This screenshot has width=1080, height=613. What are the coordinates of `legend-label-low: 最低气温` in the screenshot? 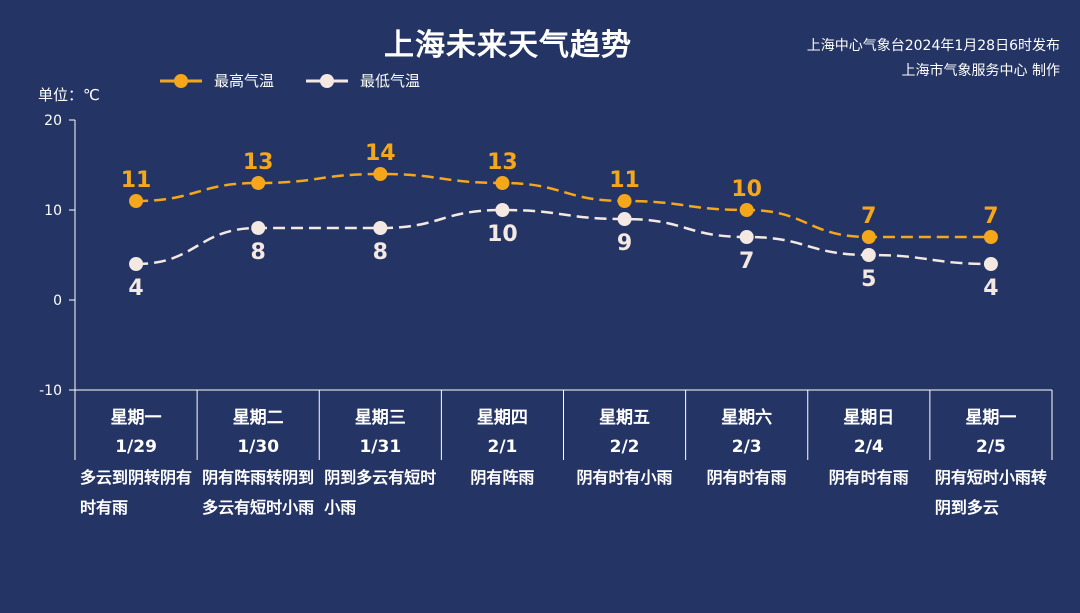 It's located at (390, 81).